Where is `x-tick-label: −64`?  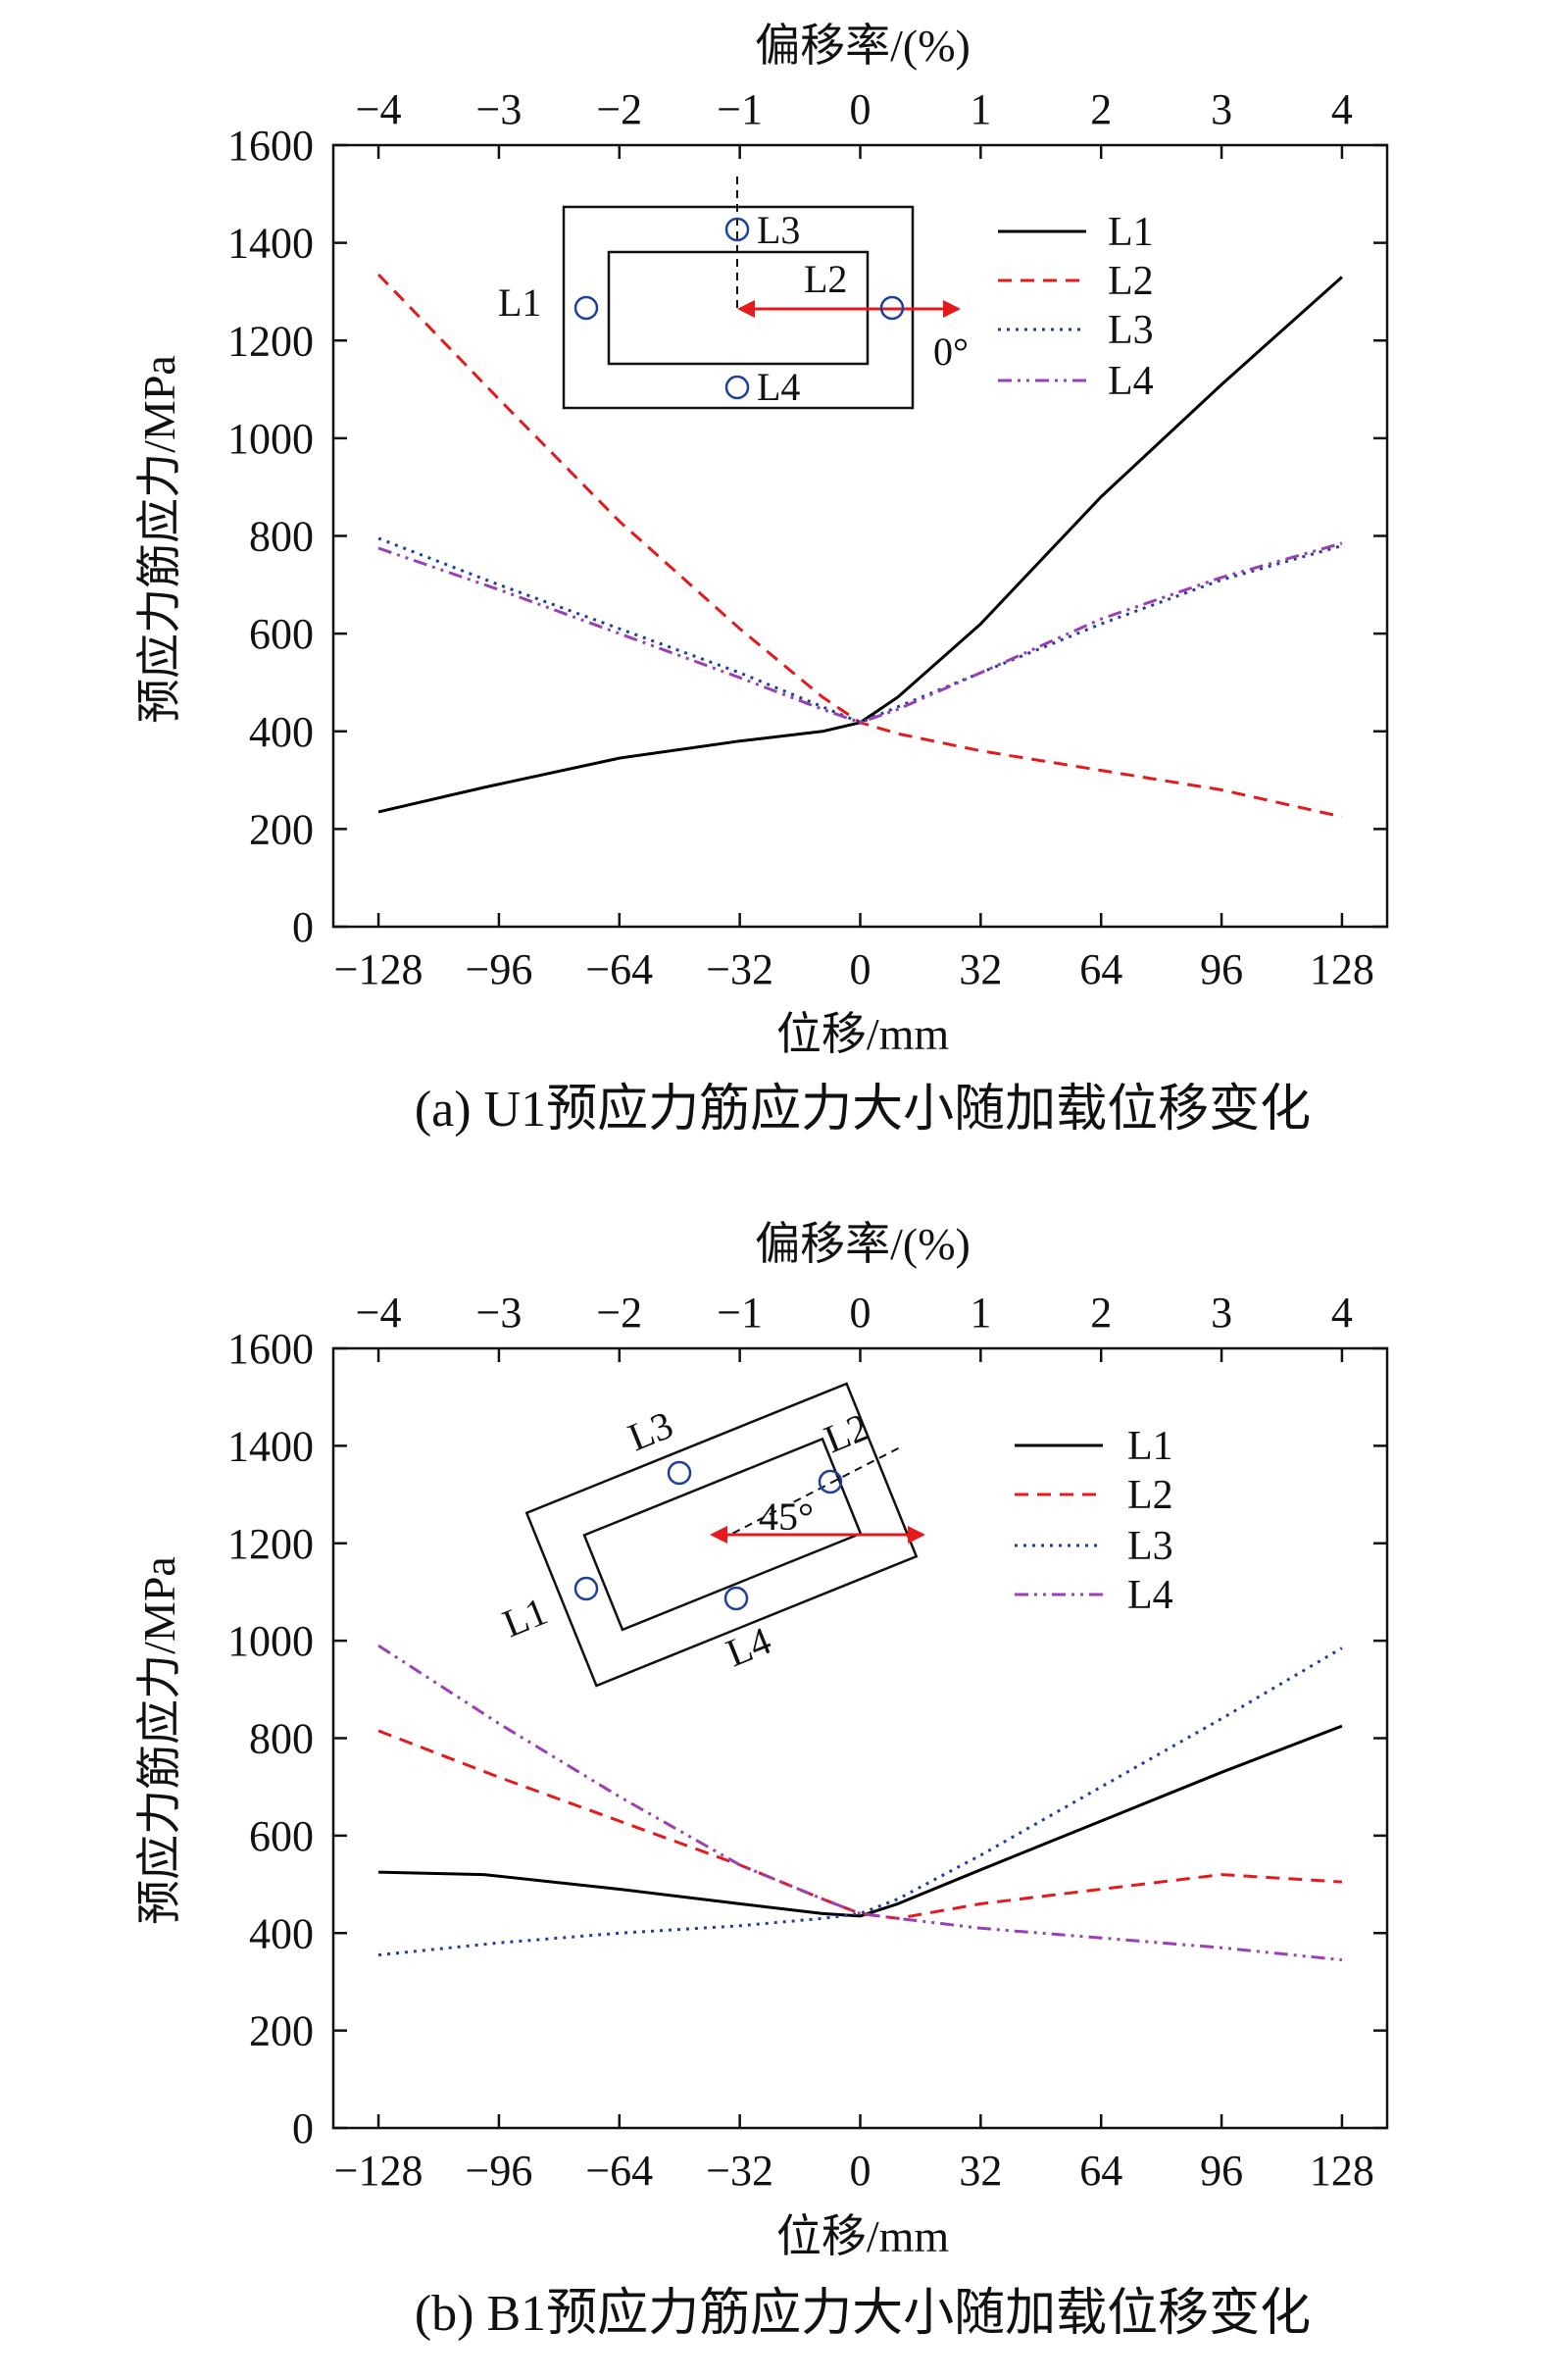 x-tick-label: −64 is located at coordinates (619, 2171).